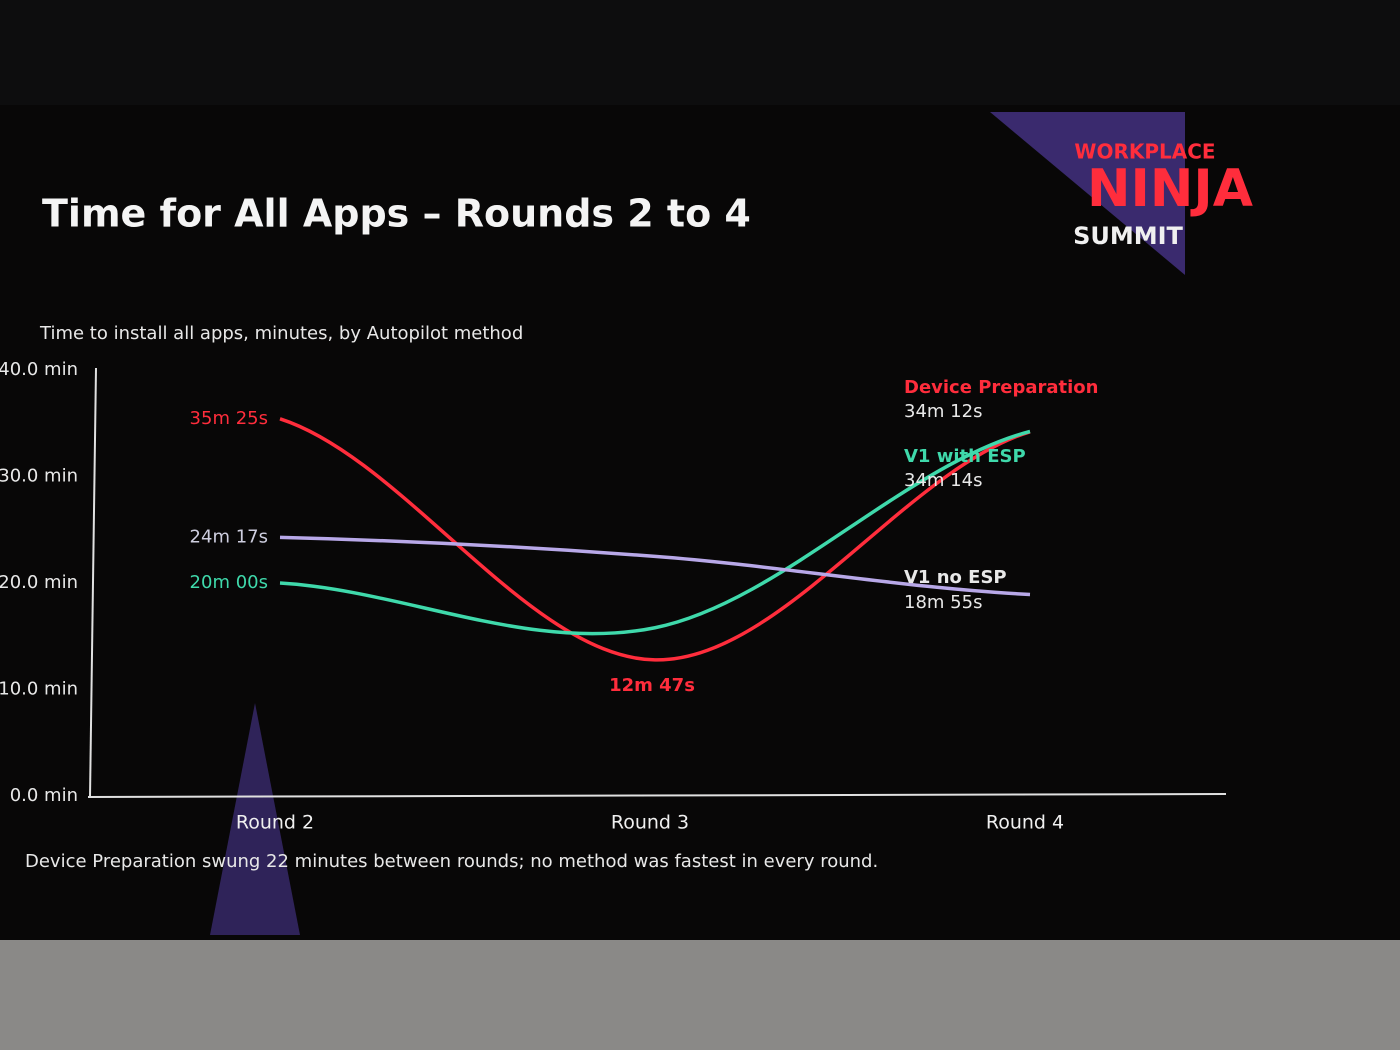  Describe the element at coordinates (229, 418) in the screenshot. I see `value-label: 35m 25s` at that location.